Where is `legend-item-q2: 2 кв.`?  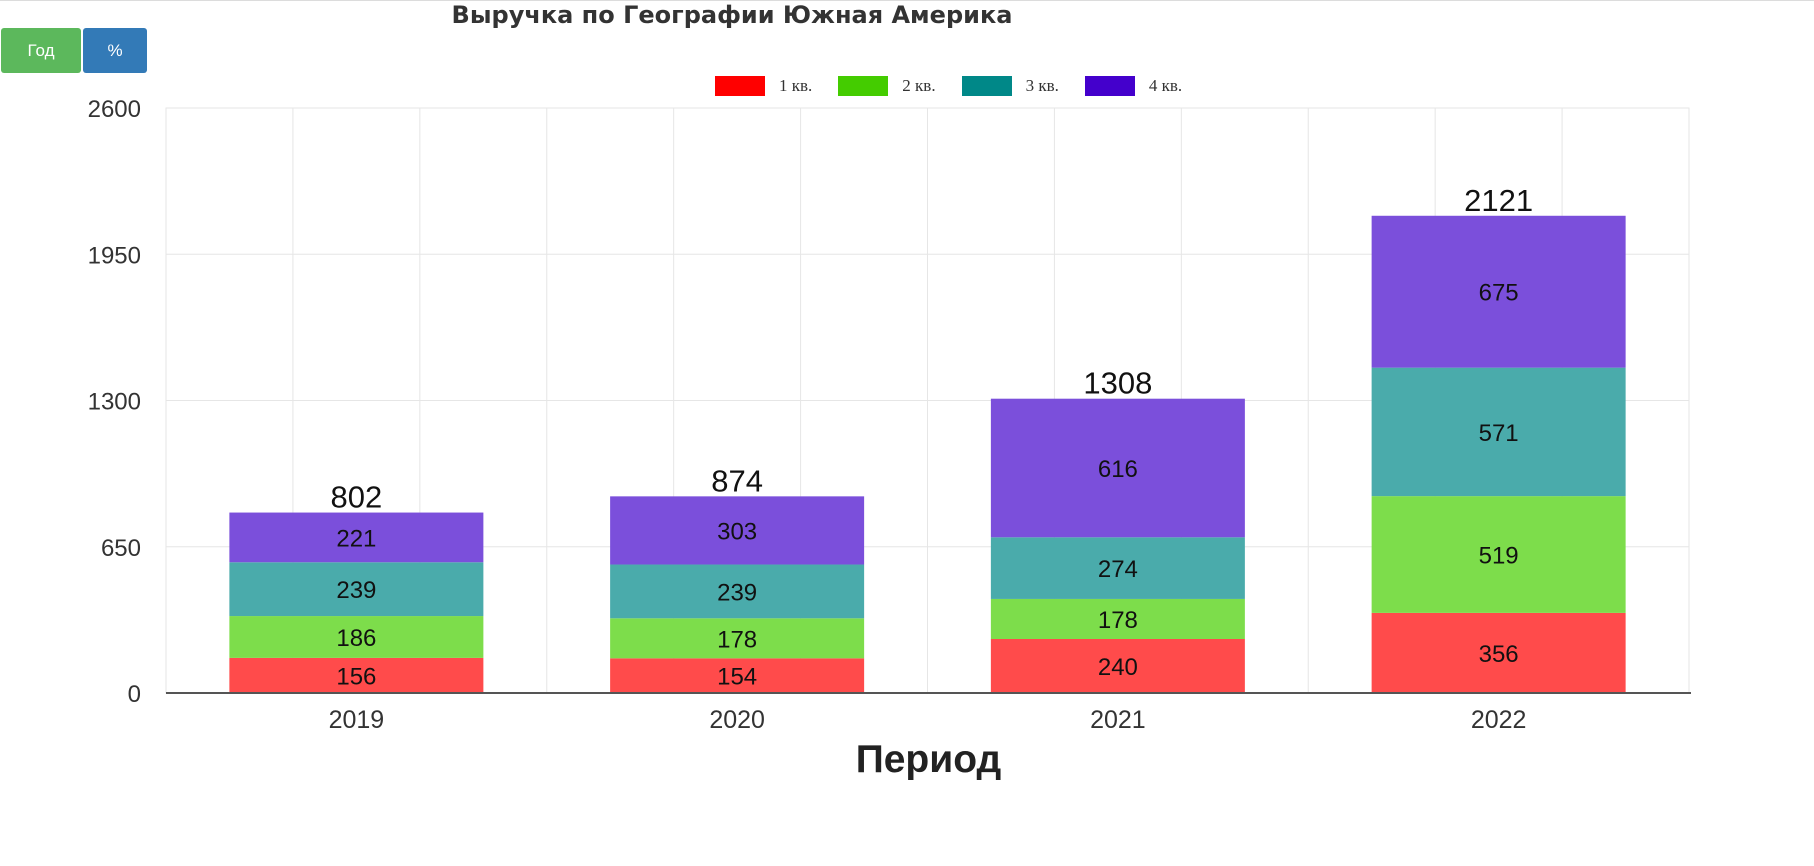
legend-item-q2: 2 кв. is located at coordinates (887, 86).